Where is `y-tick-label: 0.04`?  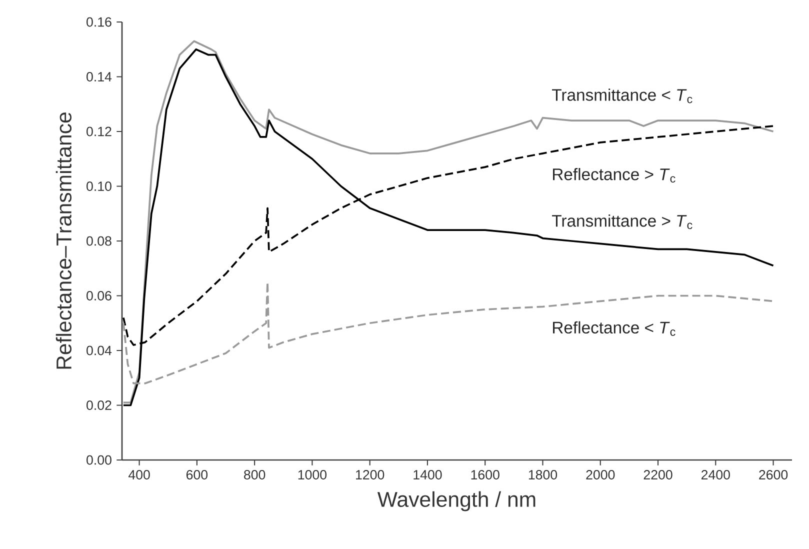 y-tick-label: 0.04 is located at coordinates (99, 351).